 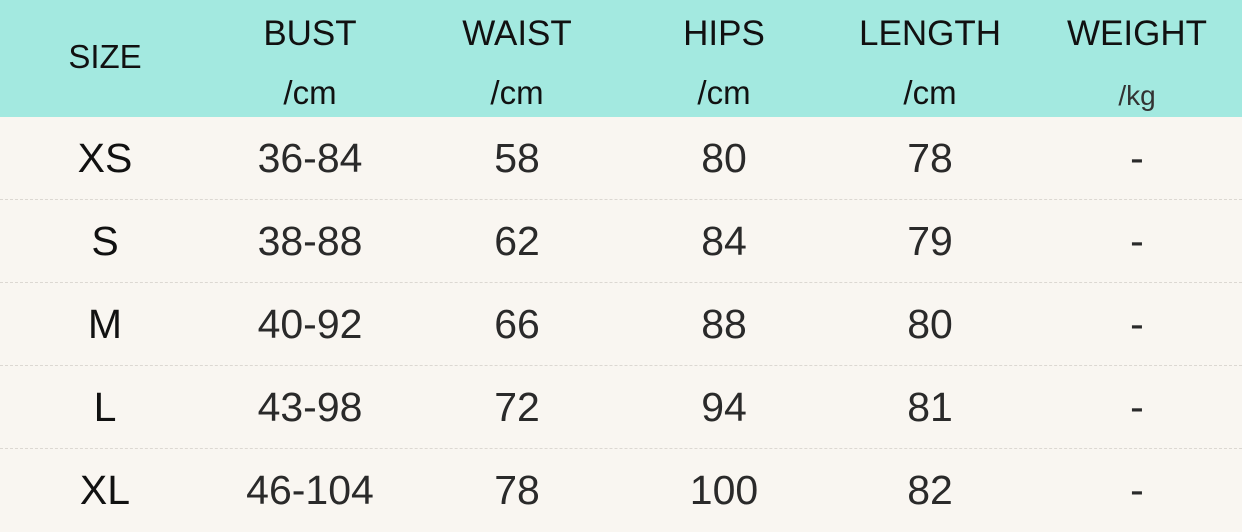 What do you see at coordinates (517, 58) in the screenshot?
I see `column-header-waist: WAIST/cm` at bounding box center [517, 58].